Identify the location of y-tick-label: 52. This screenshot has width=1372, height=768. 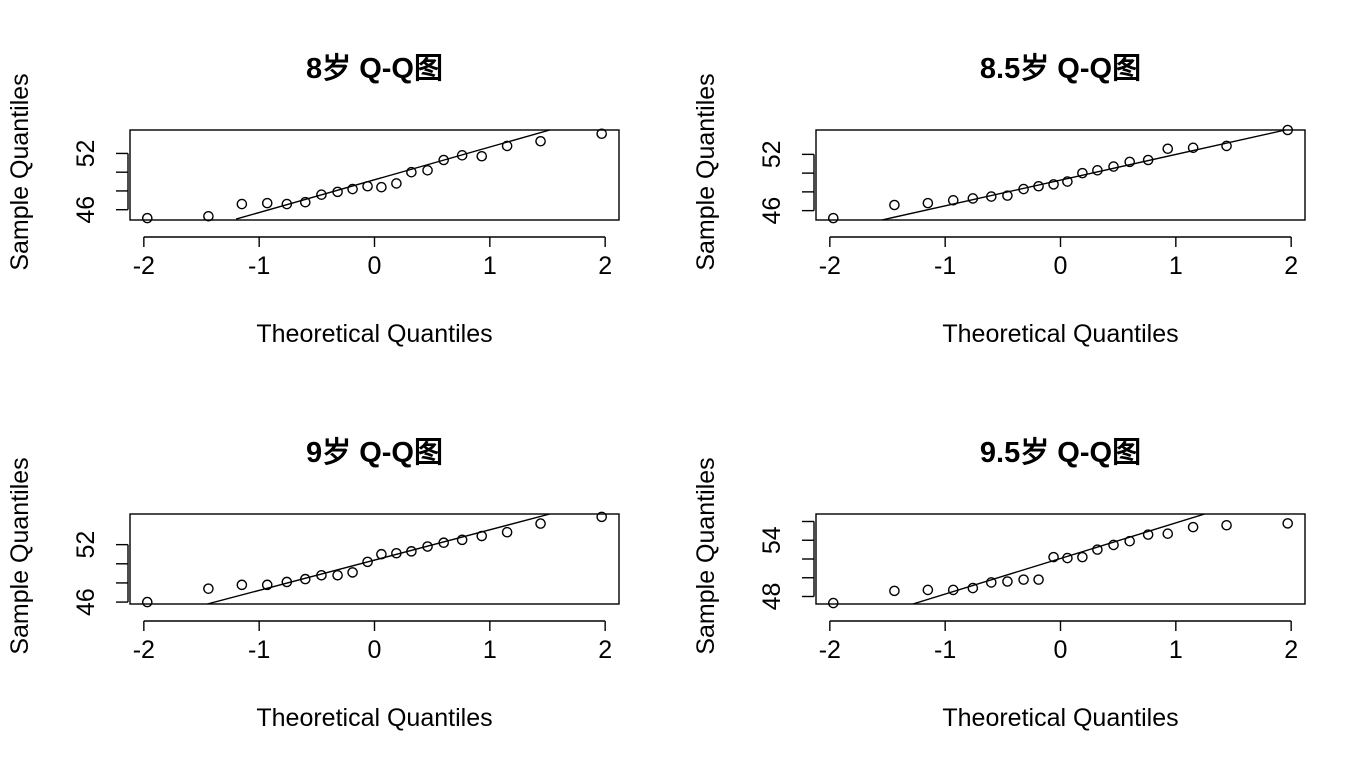
(86, 545).